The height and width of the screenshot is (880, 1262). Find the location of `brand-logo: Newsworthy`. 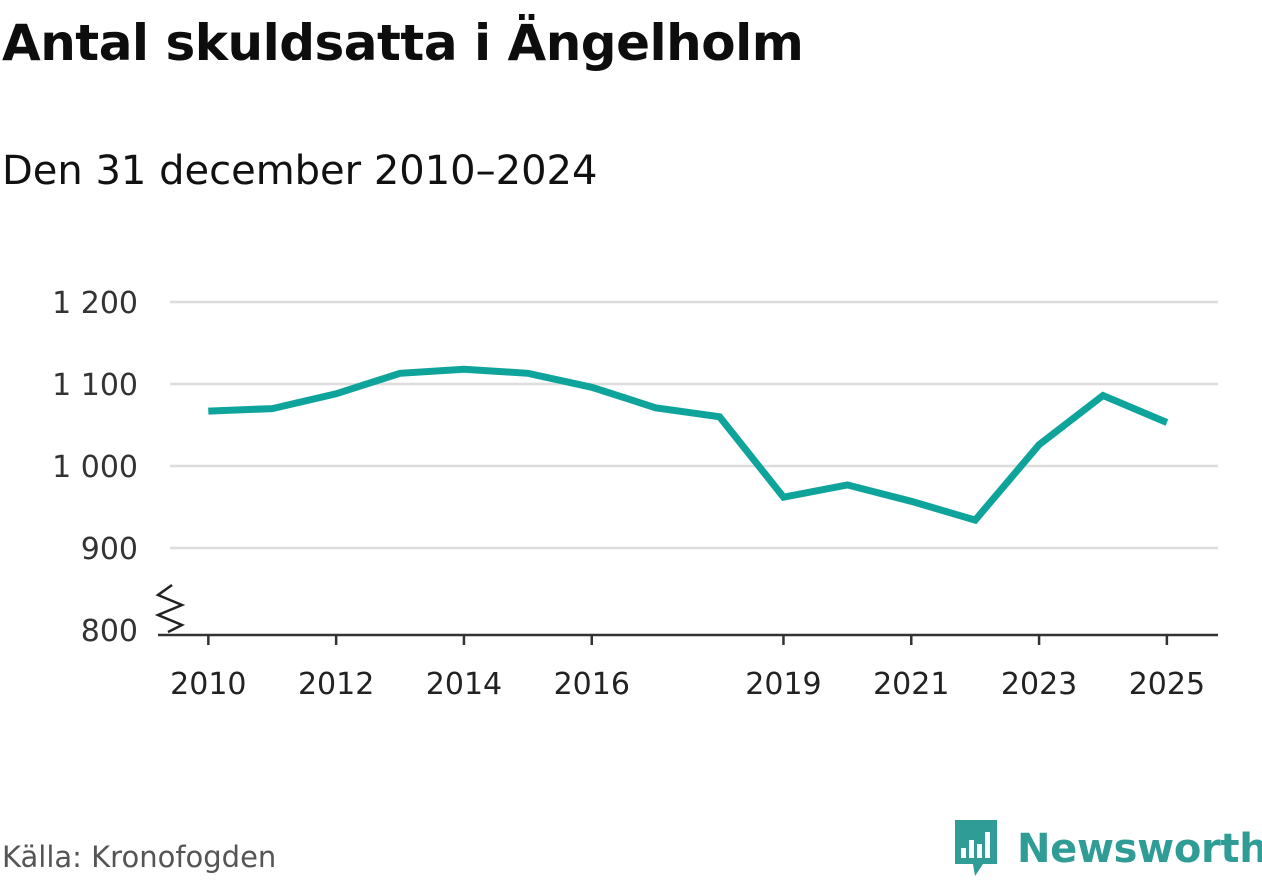

brand-logo: Newsworthy is located at coordinates (1106, 849).